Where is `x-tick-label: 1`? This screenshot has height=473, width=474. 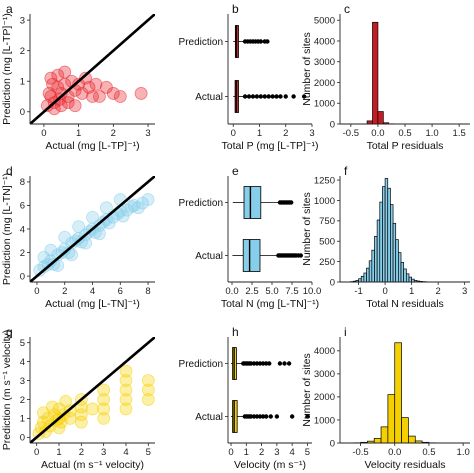
x-tick-label: 1 is located at coordinates (58, 452).